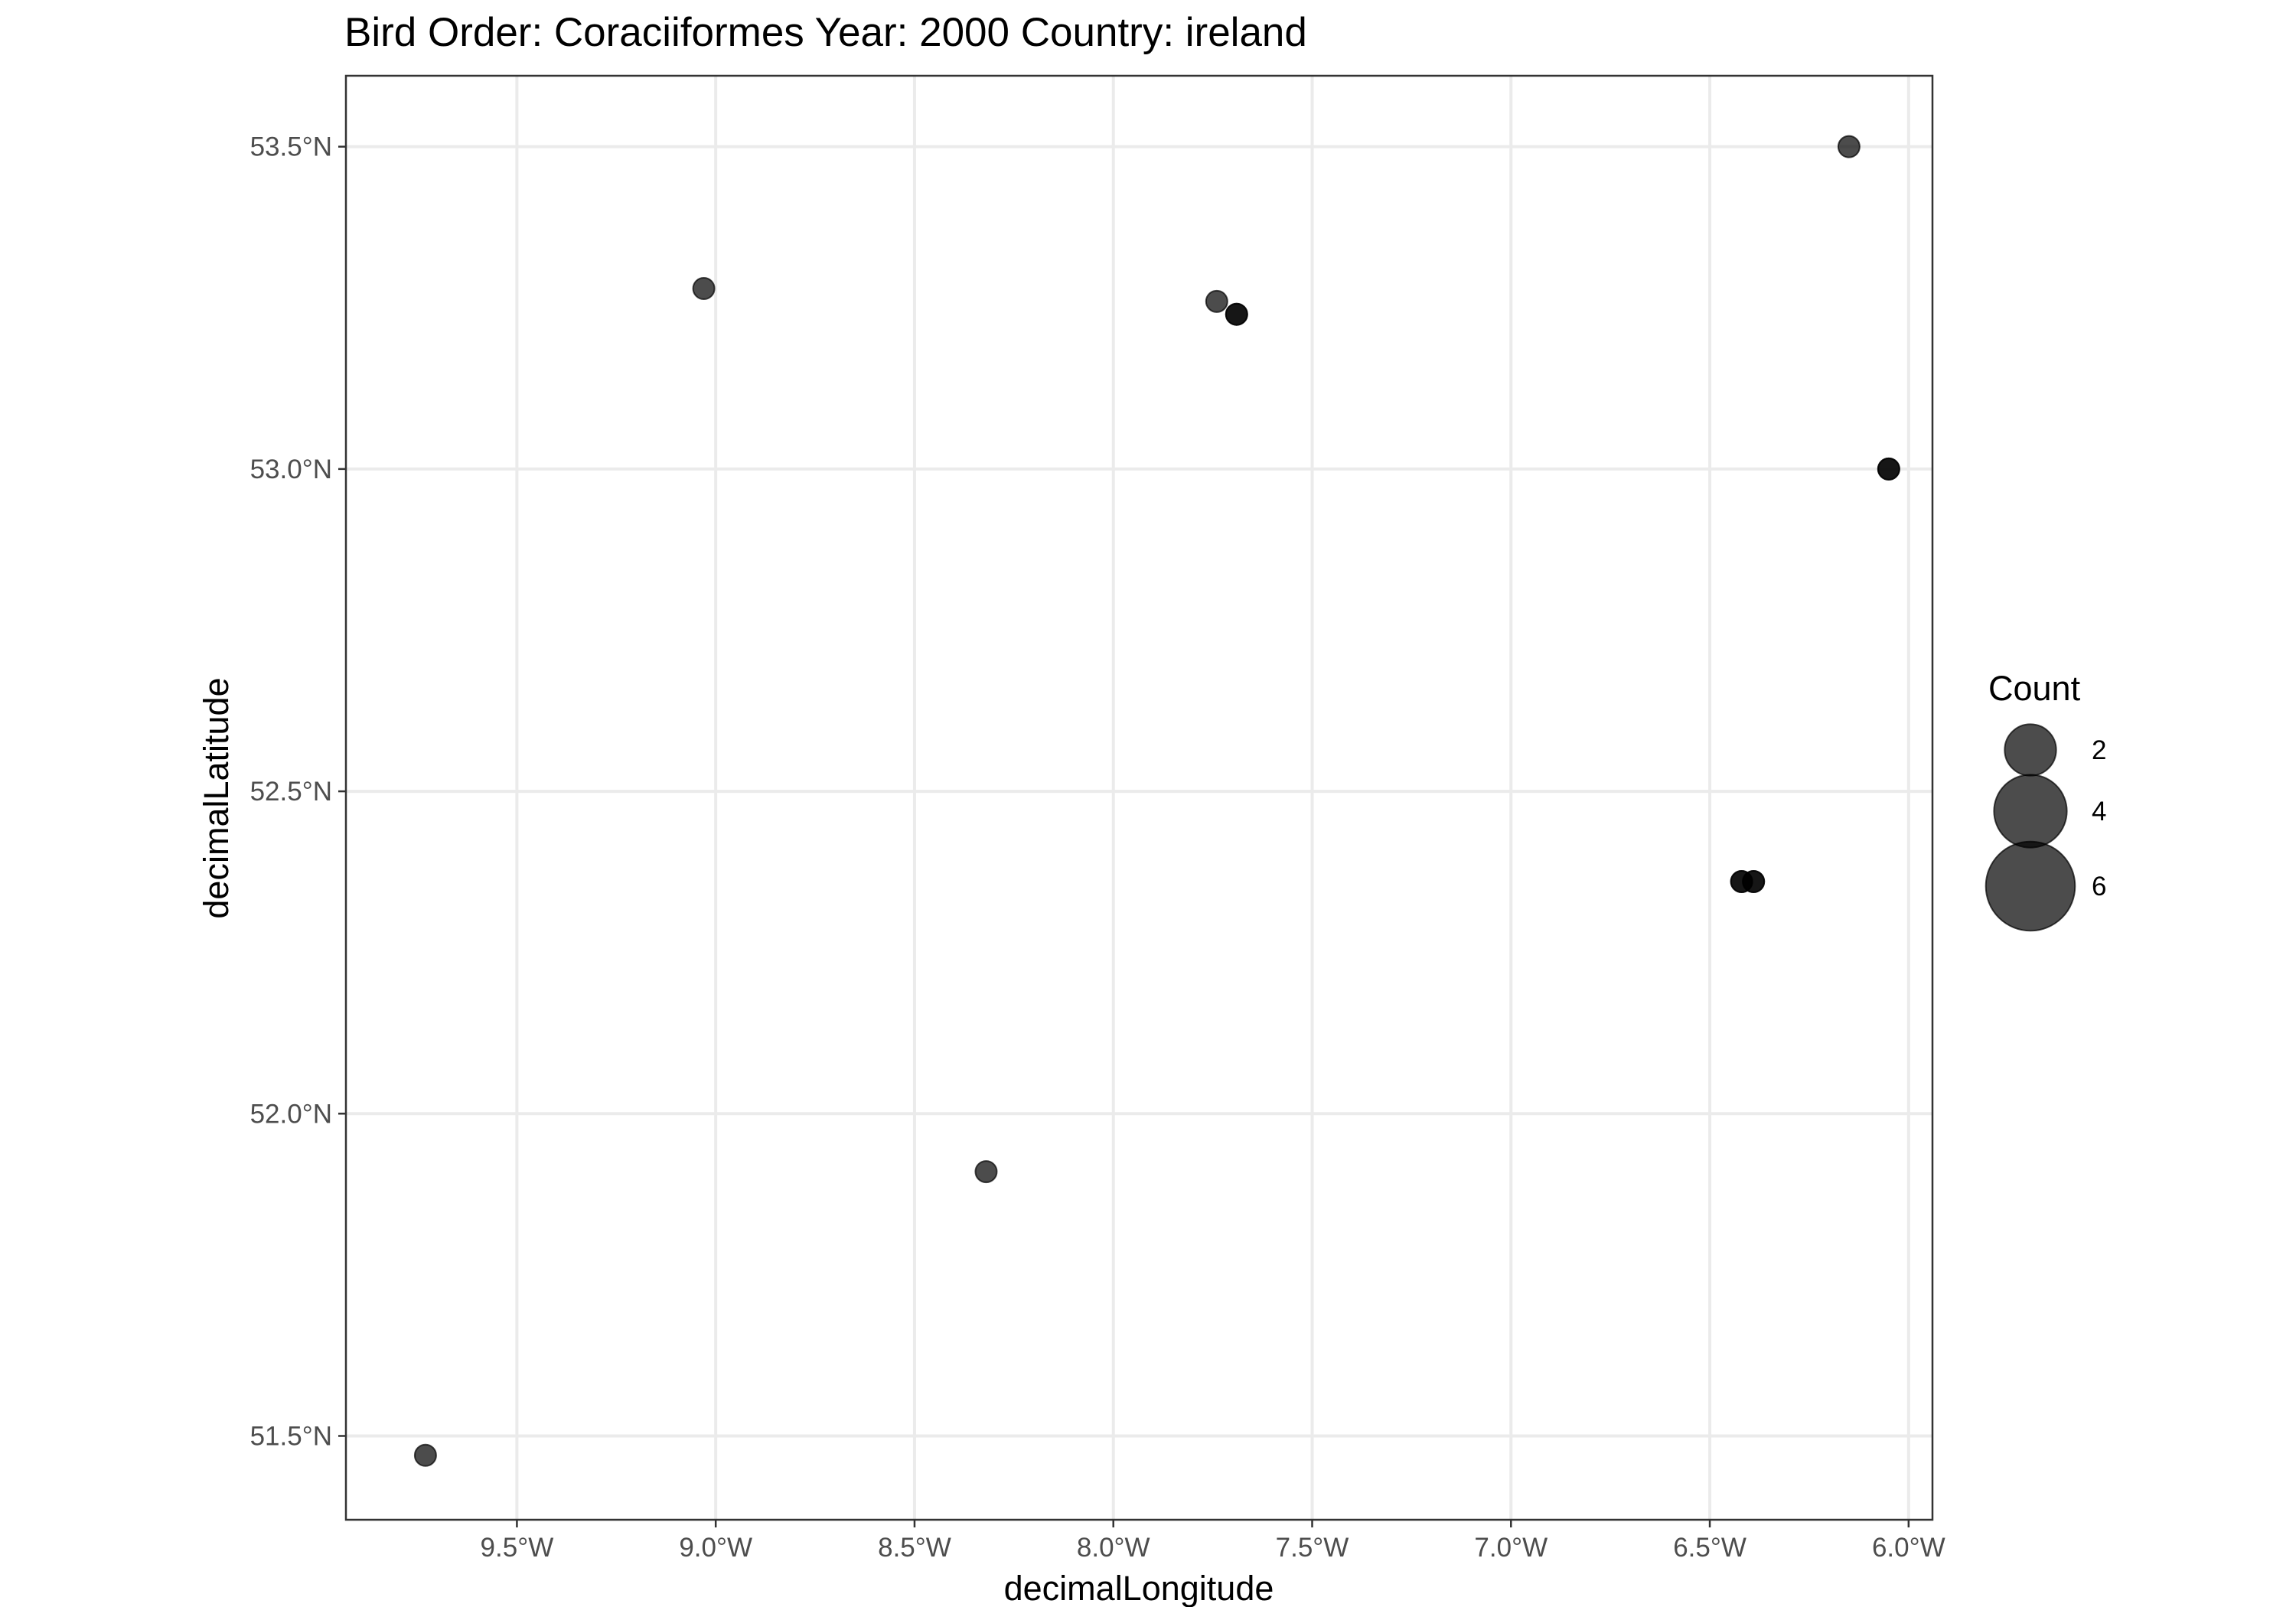 The image size is (2296, 1607). Describe the element at coordinates (291, 147) in the screenshot. I see `y-tick-label: 53.5°N` at that location.